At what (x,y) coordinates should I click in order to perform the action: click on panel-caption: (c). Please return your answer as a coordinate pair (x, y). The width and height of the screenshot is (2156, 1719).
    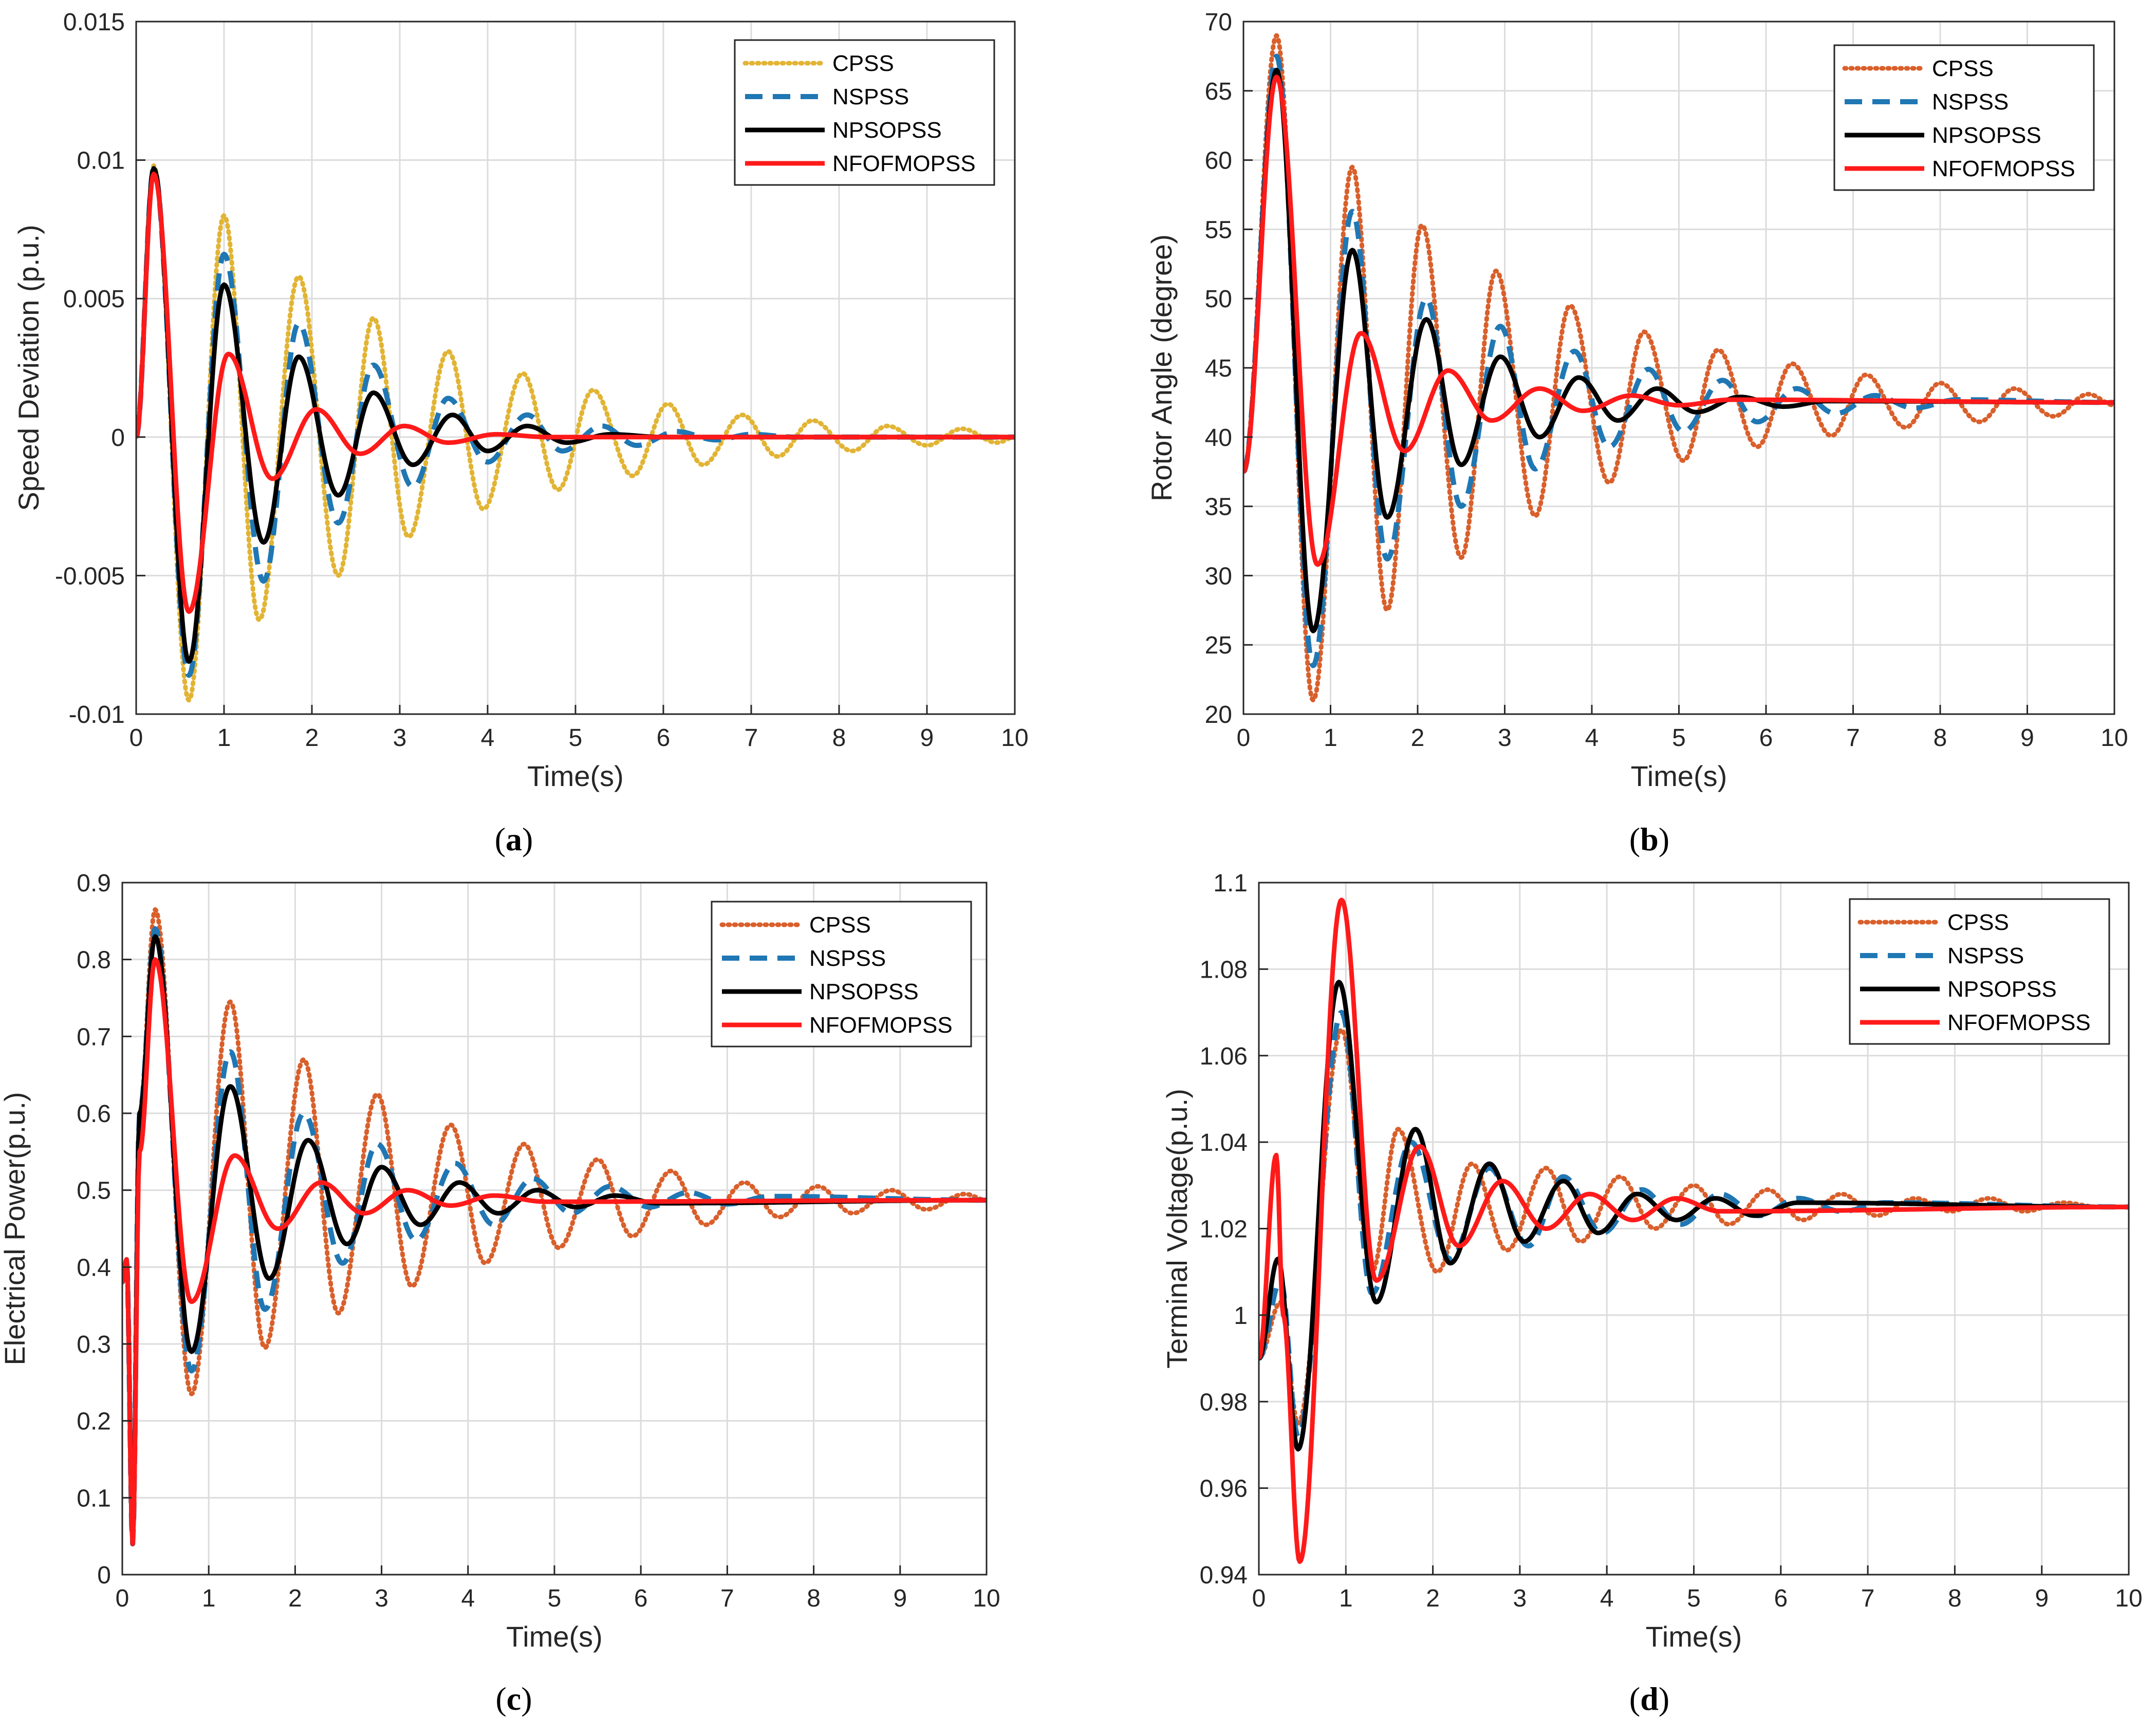
    Looking at the image, I should click on (513, 1698).